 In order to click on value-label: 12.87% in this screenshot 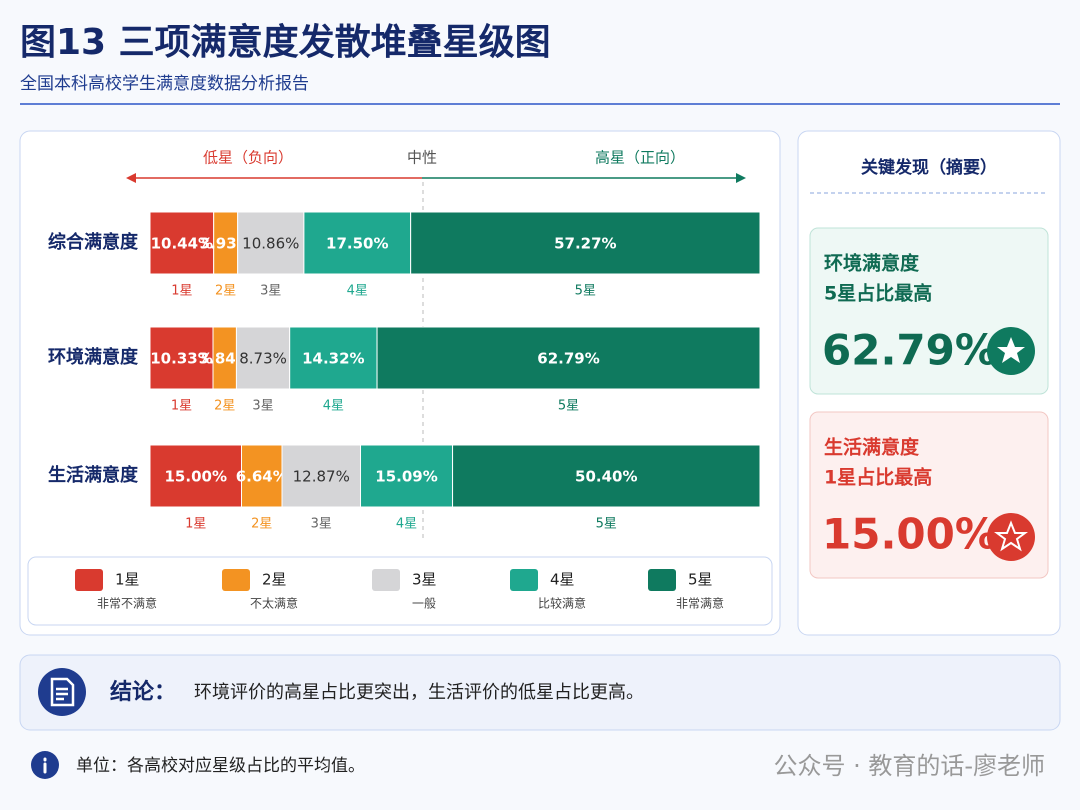, I will do `click(321, 477)`.